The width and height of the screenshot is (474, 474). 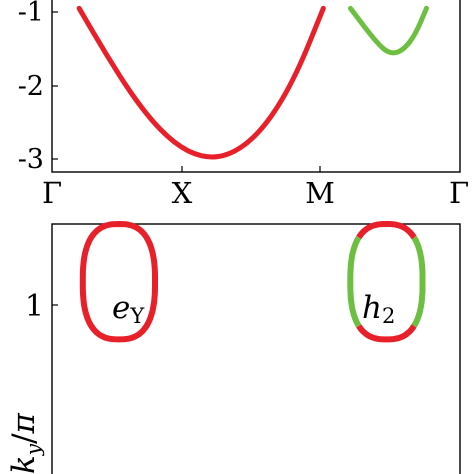 What do you see at coordinates (182, 193) in the screenshot?
I see `x-tick-label-X: X` at bounding box center [182, 193].